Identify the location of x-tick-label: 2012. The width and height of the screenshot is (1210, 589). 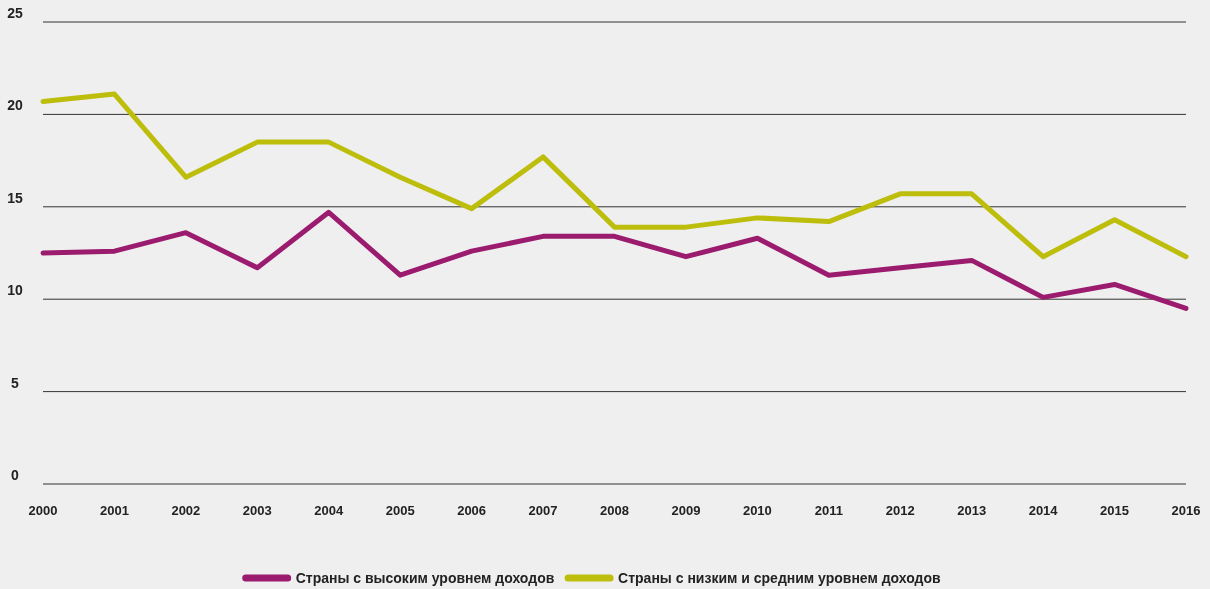
(900, 510).